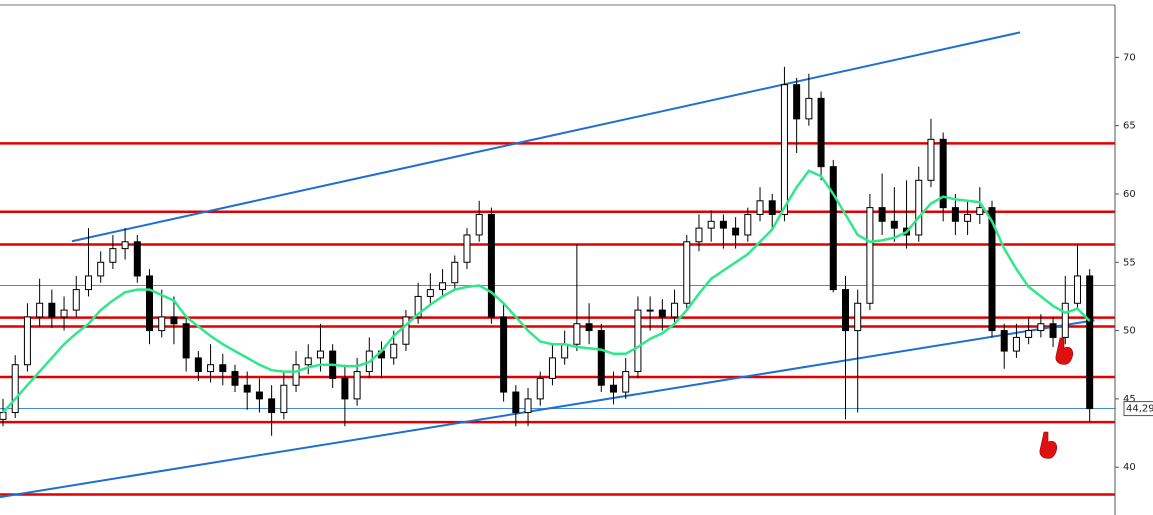 The width and height of the screenshot is (1153, 515). Describe the element at coordinates (1129, 399) in the screenshot. I see `y-tick-label: 45` at that location.